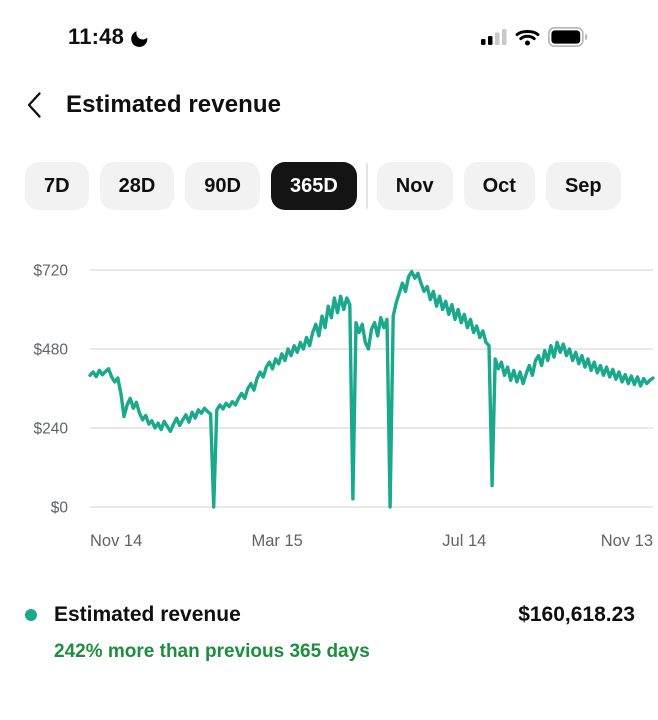 This screenshot has height=720, width=658. What do you see at coordinates (329, 25) in the screenshot?
I see `status-bar: 11:48` at bounding box center [329, 25].